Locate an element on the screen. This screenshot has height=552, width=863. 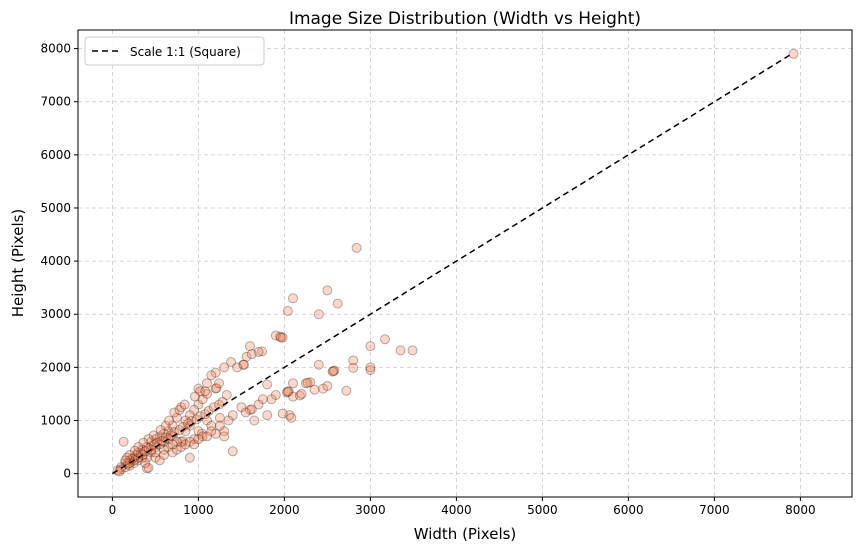
legend-box is located at coordinates (174, 51).